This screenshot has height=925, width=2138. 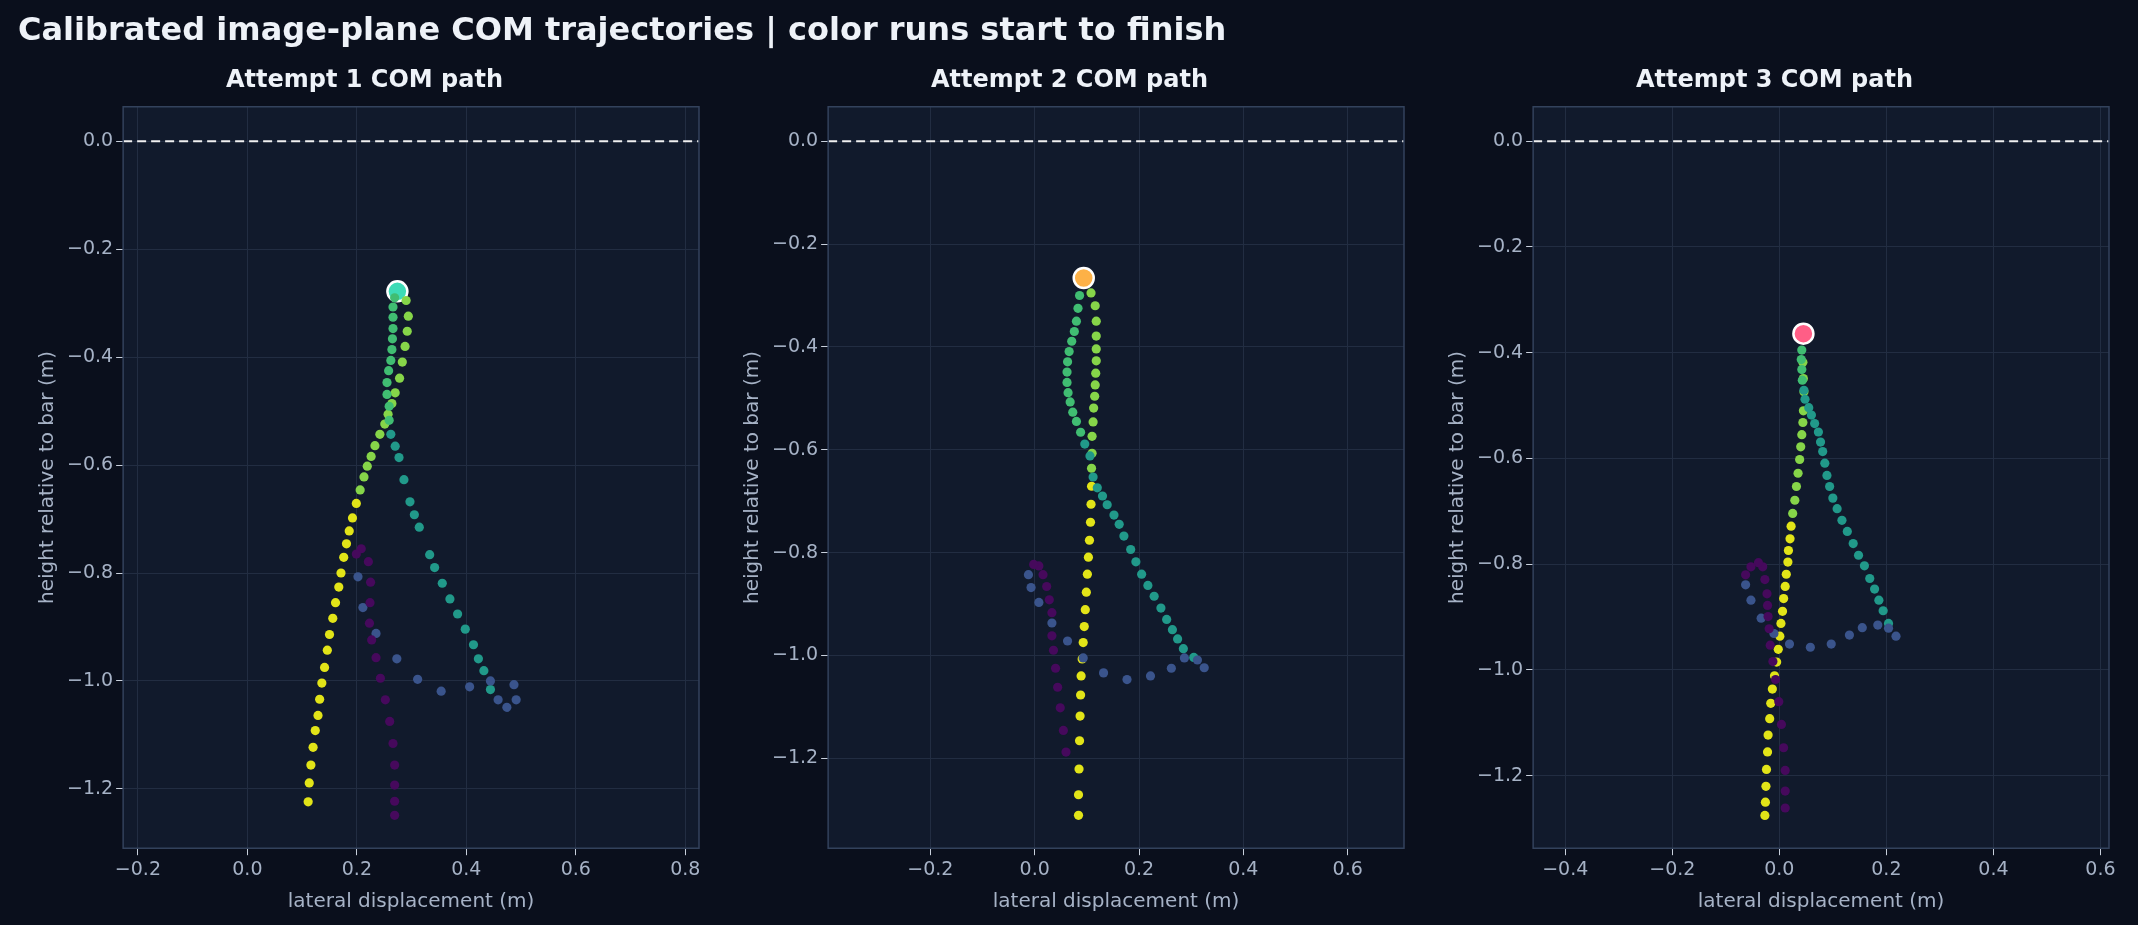 I want to click on y-tick-label: −0.4, so click(x=90, y=355).